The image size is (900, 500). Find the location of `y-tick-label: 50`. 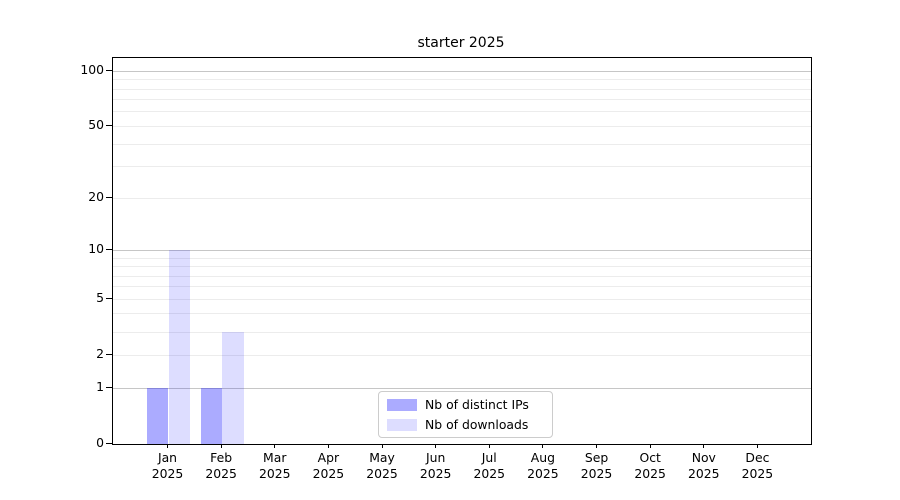

y-tick-label: 50 is located at coordinates (96, 125).